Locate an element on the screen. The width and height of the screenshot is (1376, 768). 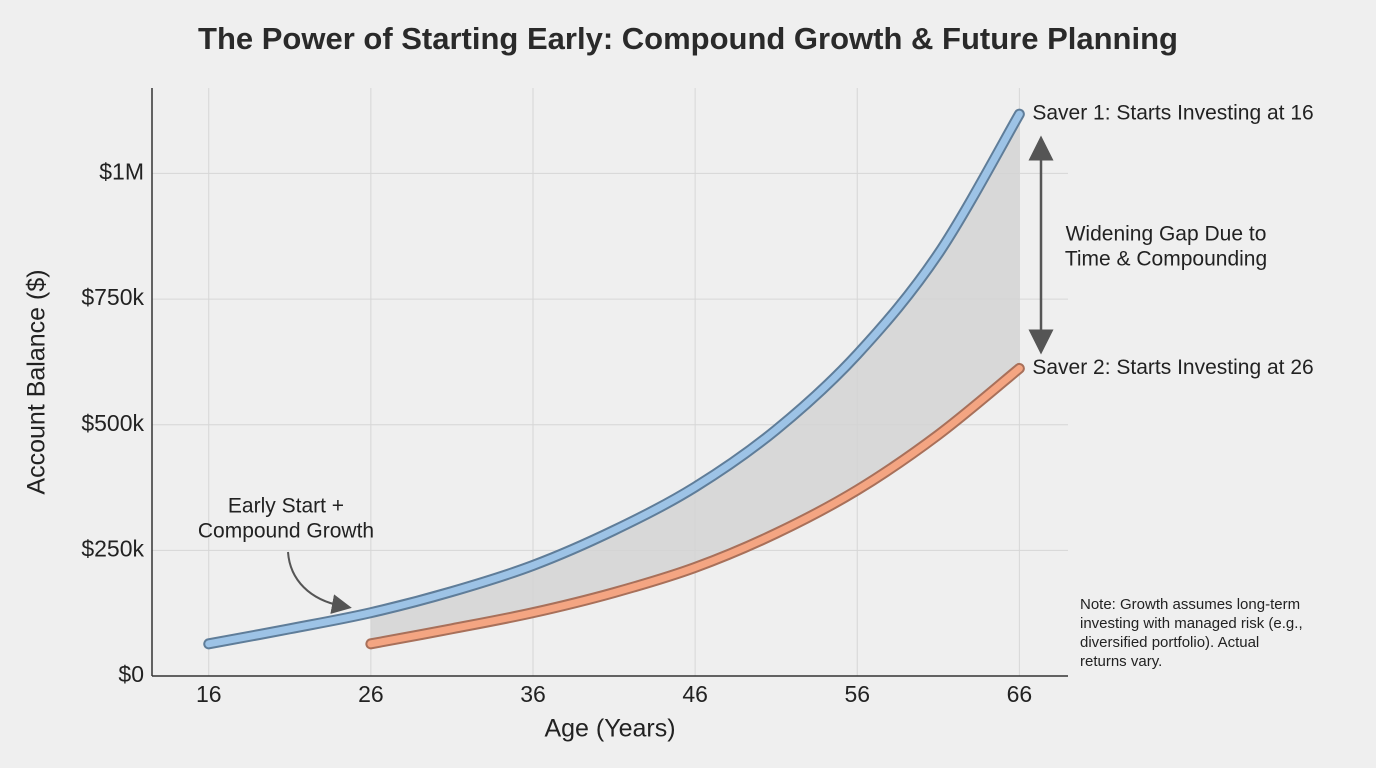
x-tick-label: 36 is located at coordinates (533, 694).